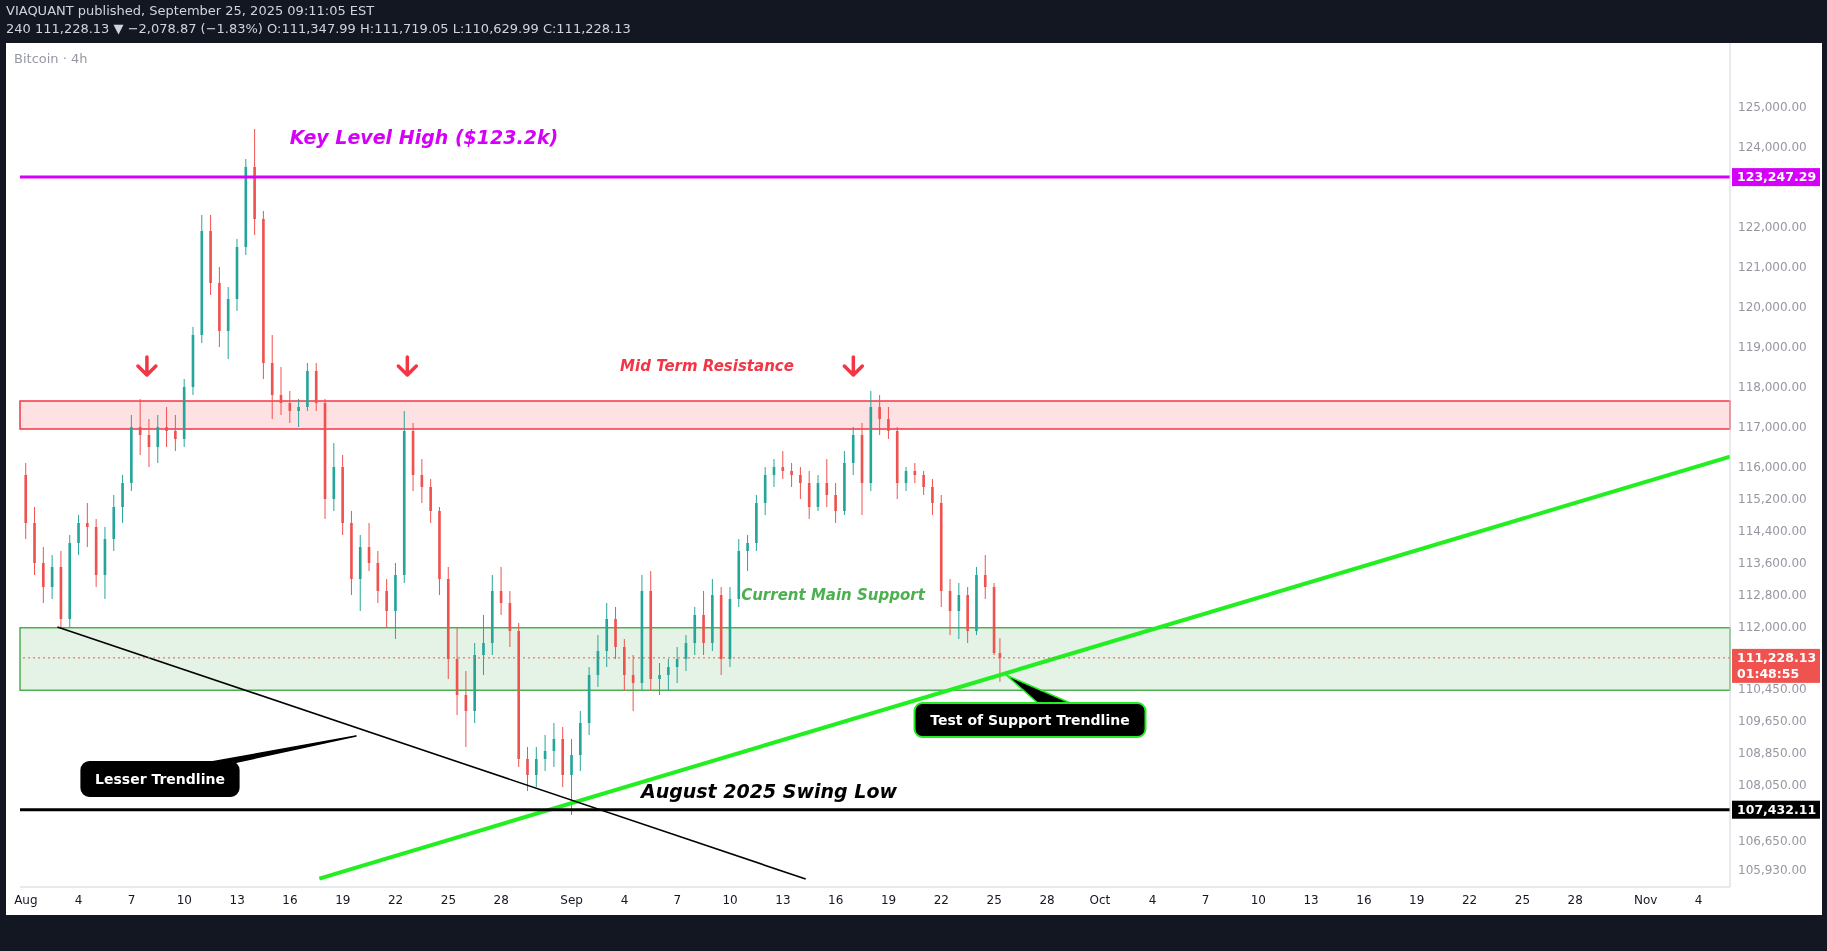 The width and height of the screenshot is (1827, 951). Describe the element at coordinates (190, 10) in the screenshot. I see `chart-subtitle: VIAQUANT published, September 25, 2025 09:11:05 EST` at that location.